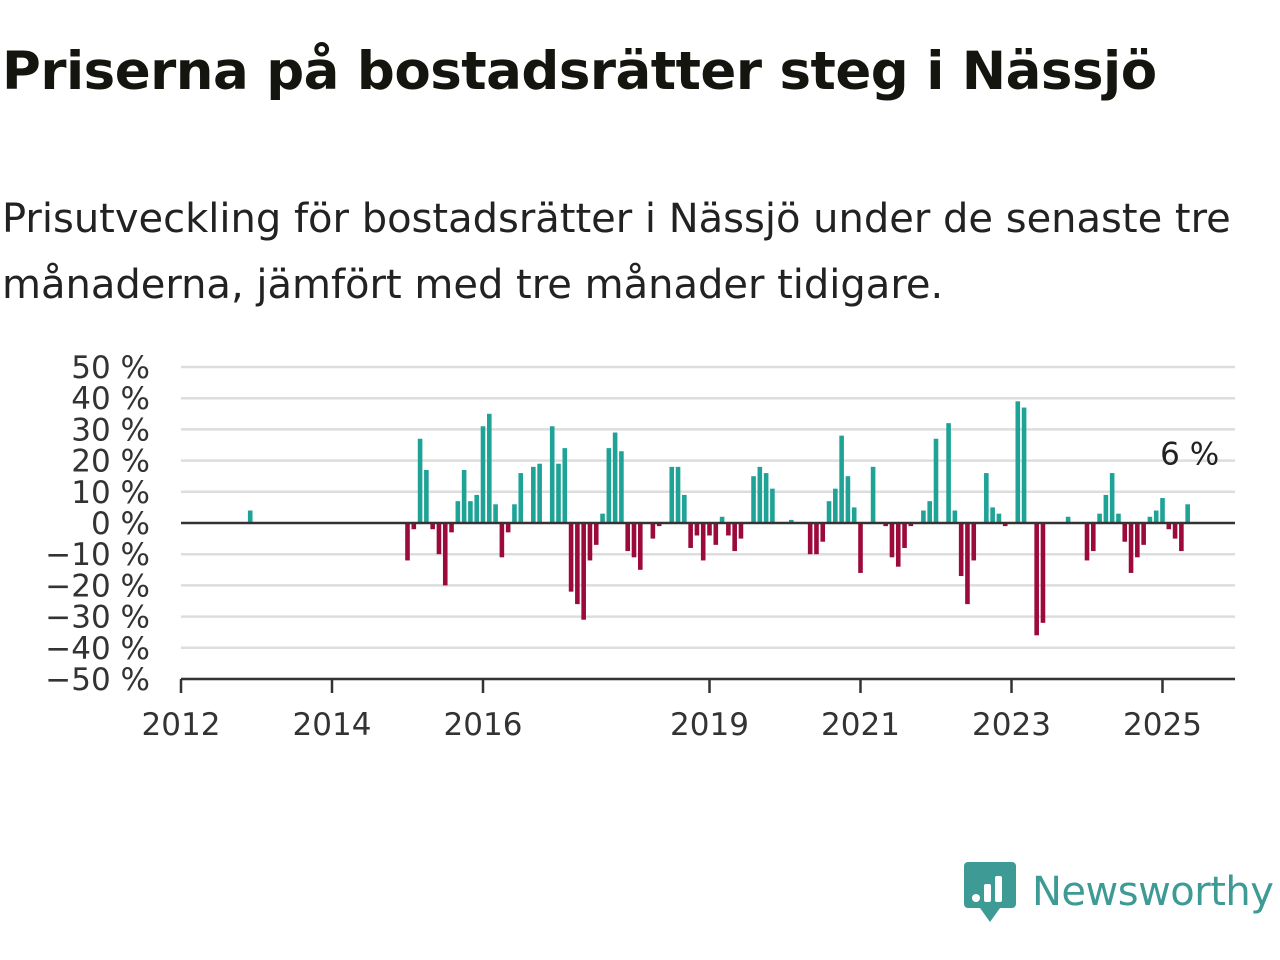 This screenshot has height=960, width=1280. Describe the element at coordinates (97, 586) in the screenshot. I see `y-tick-label: −20 %` at that location.